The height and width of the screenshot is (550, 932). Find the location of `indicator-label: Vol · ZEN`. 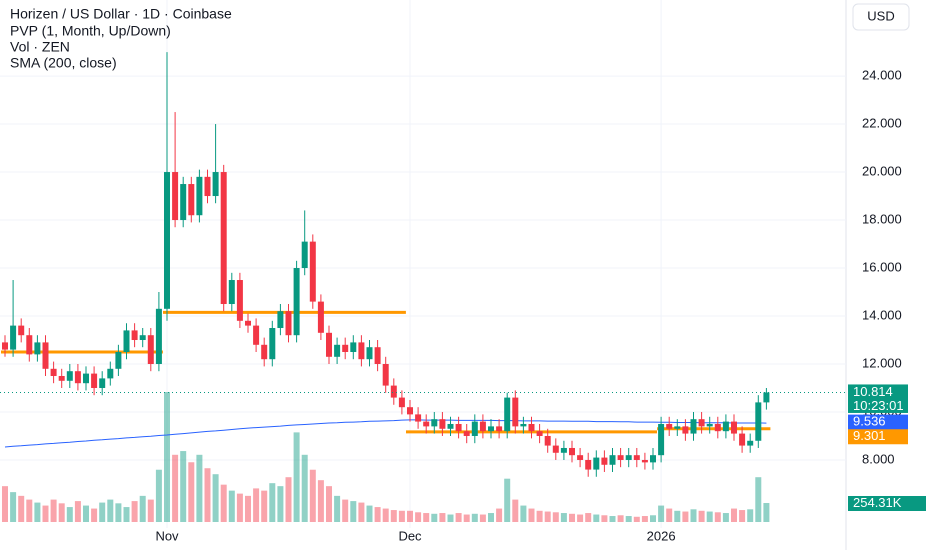

indicator-label: Vol · ZEN is located at coordinates (40, 47).